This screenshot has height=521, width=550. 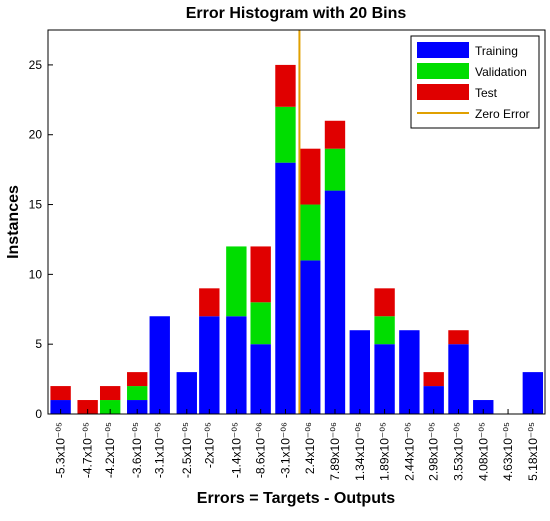 What do you see at coordinates (209, 445) in the screenshot?
I see `x-tick-label: -2x10⁻⁰⁵` at bounding box center [209, 445].